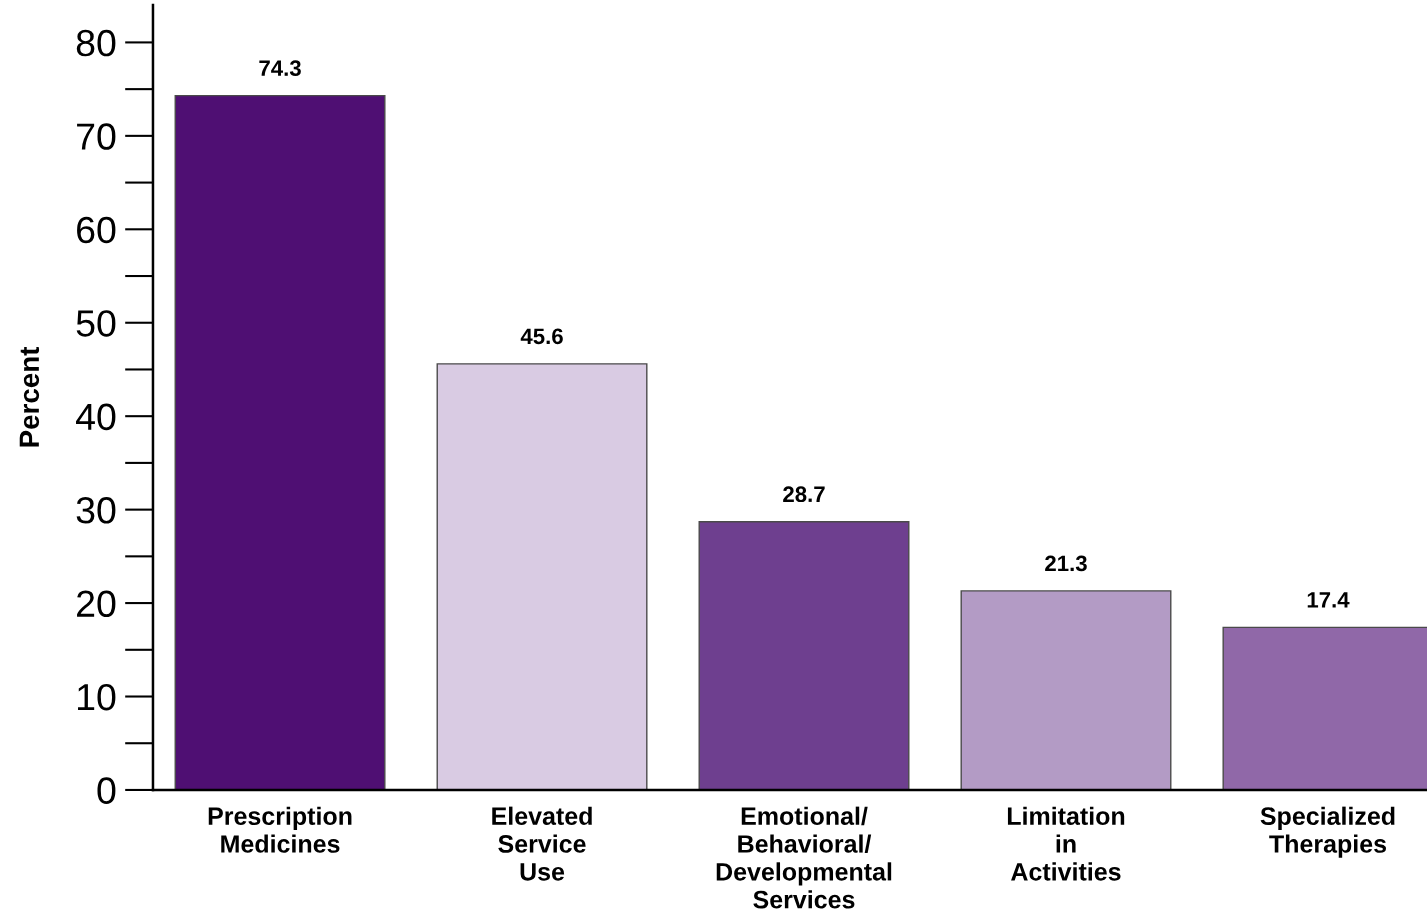 The height and width of the screenshot is (916, 1427). Describe the element at coordinates (29, 396) in the screenshot. I see `y-axis-title: Percent` at that location.